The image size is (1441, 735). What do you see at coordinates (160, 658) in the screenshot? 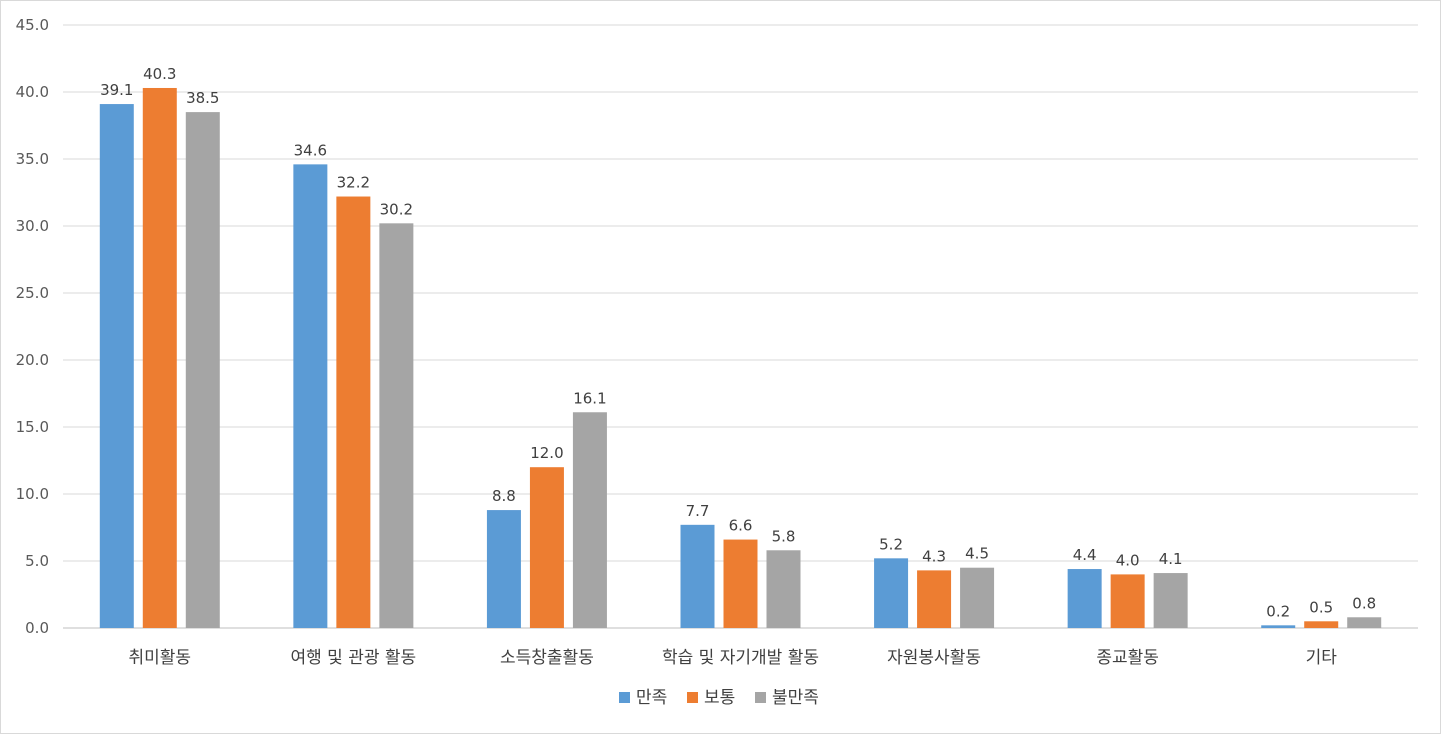
I see `x-tick-label: 취미활동` at bounding box center [160, 658].